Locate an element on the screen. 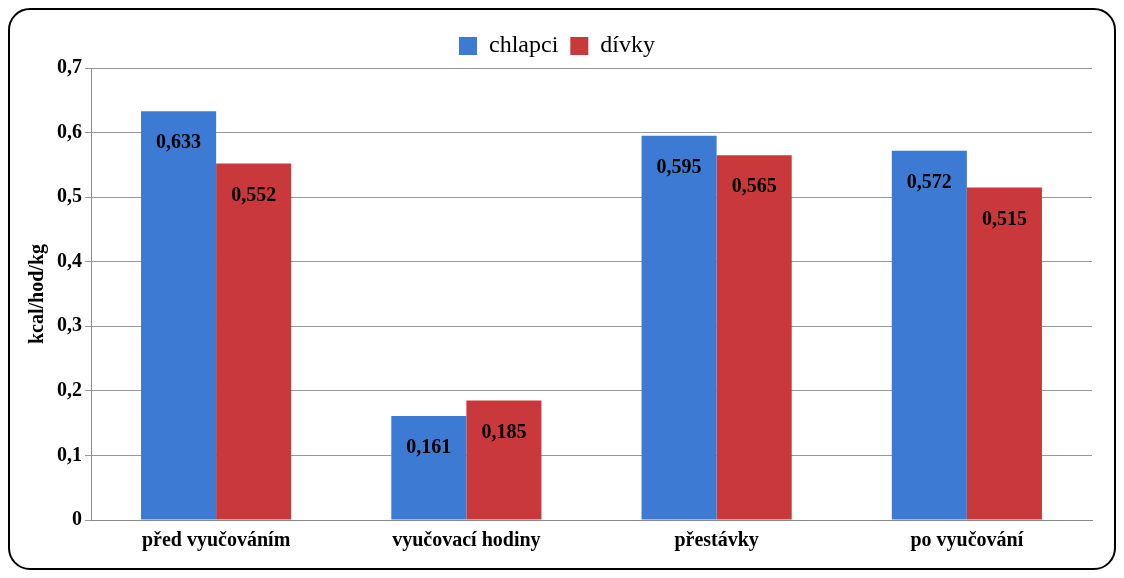 This screenshot has height=578, width=1124. y-tick-label: 0,5 is located at coordinates (69, 195).